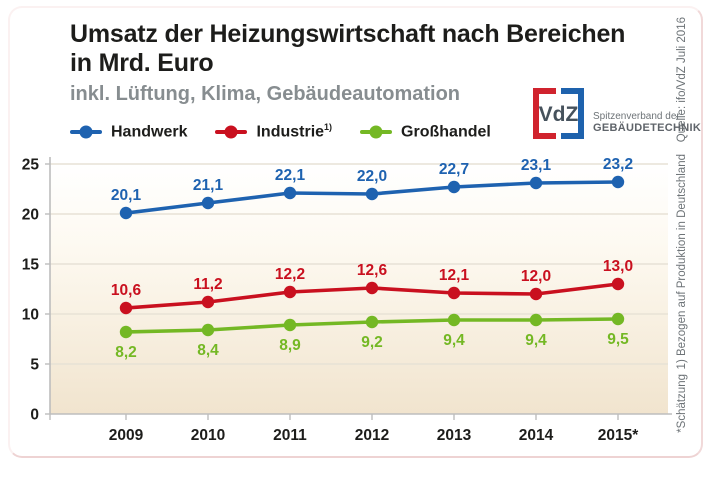 This screenshot has width=728, height=482. I want to click on logo-tagline-line2: GEBÄUDETECHNIK, so click(647, 128).